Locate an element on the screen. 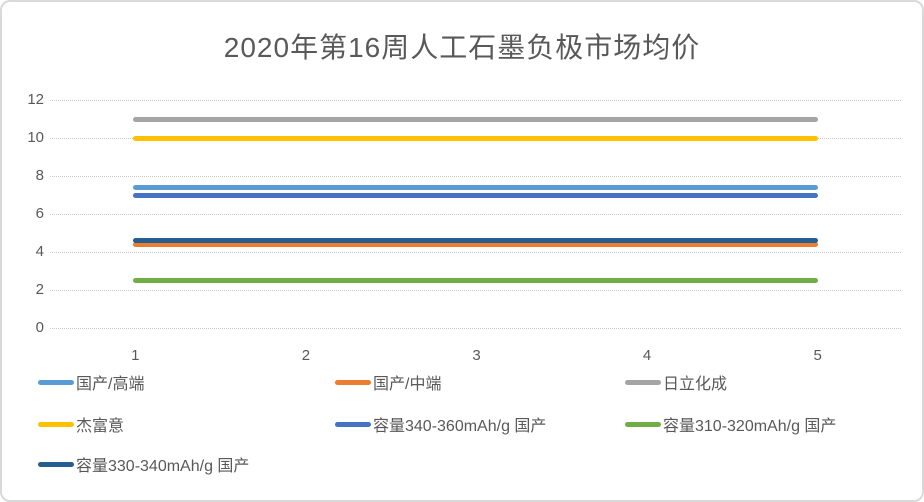 This screenshot has width=924, height=502. y-axis-tick-label: 8 is located at coordinates (39, 175).